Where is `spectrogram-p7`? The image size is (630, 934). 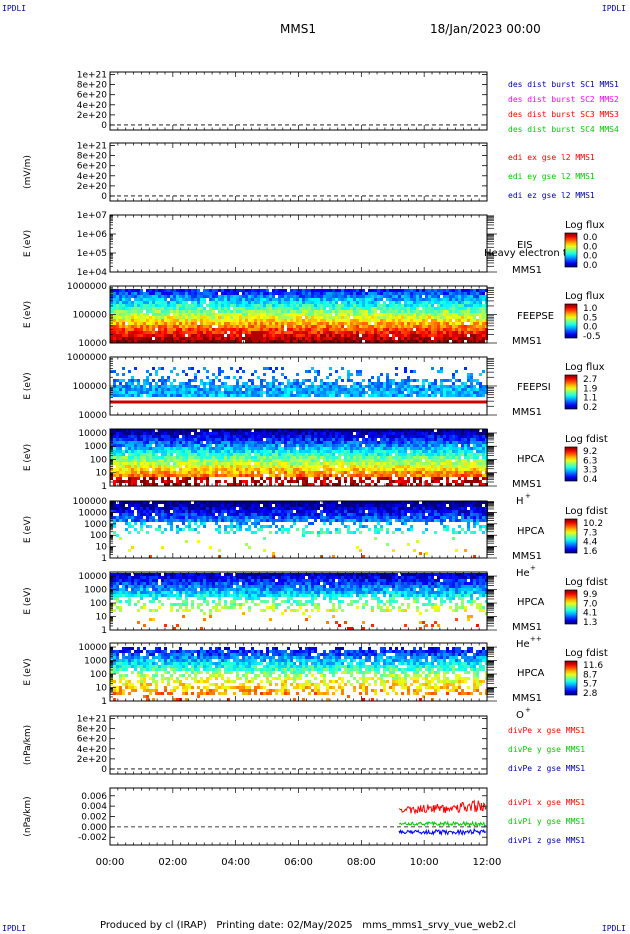
spectrogram-p7 is located at coordinates (299, 529).